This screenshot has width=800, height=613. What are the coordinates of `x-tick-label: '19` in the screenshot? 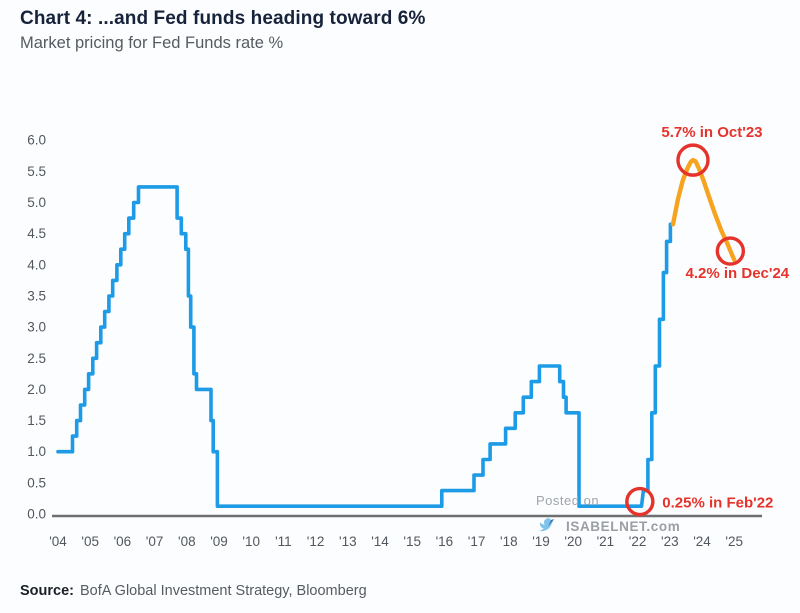 It's located at (541, 541).